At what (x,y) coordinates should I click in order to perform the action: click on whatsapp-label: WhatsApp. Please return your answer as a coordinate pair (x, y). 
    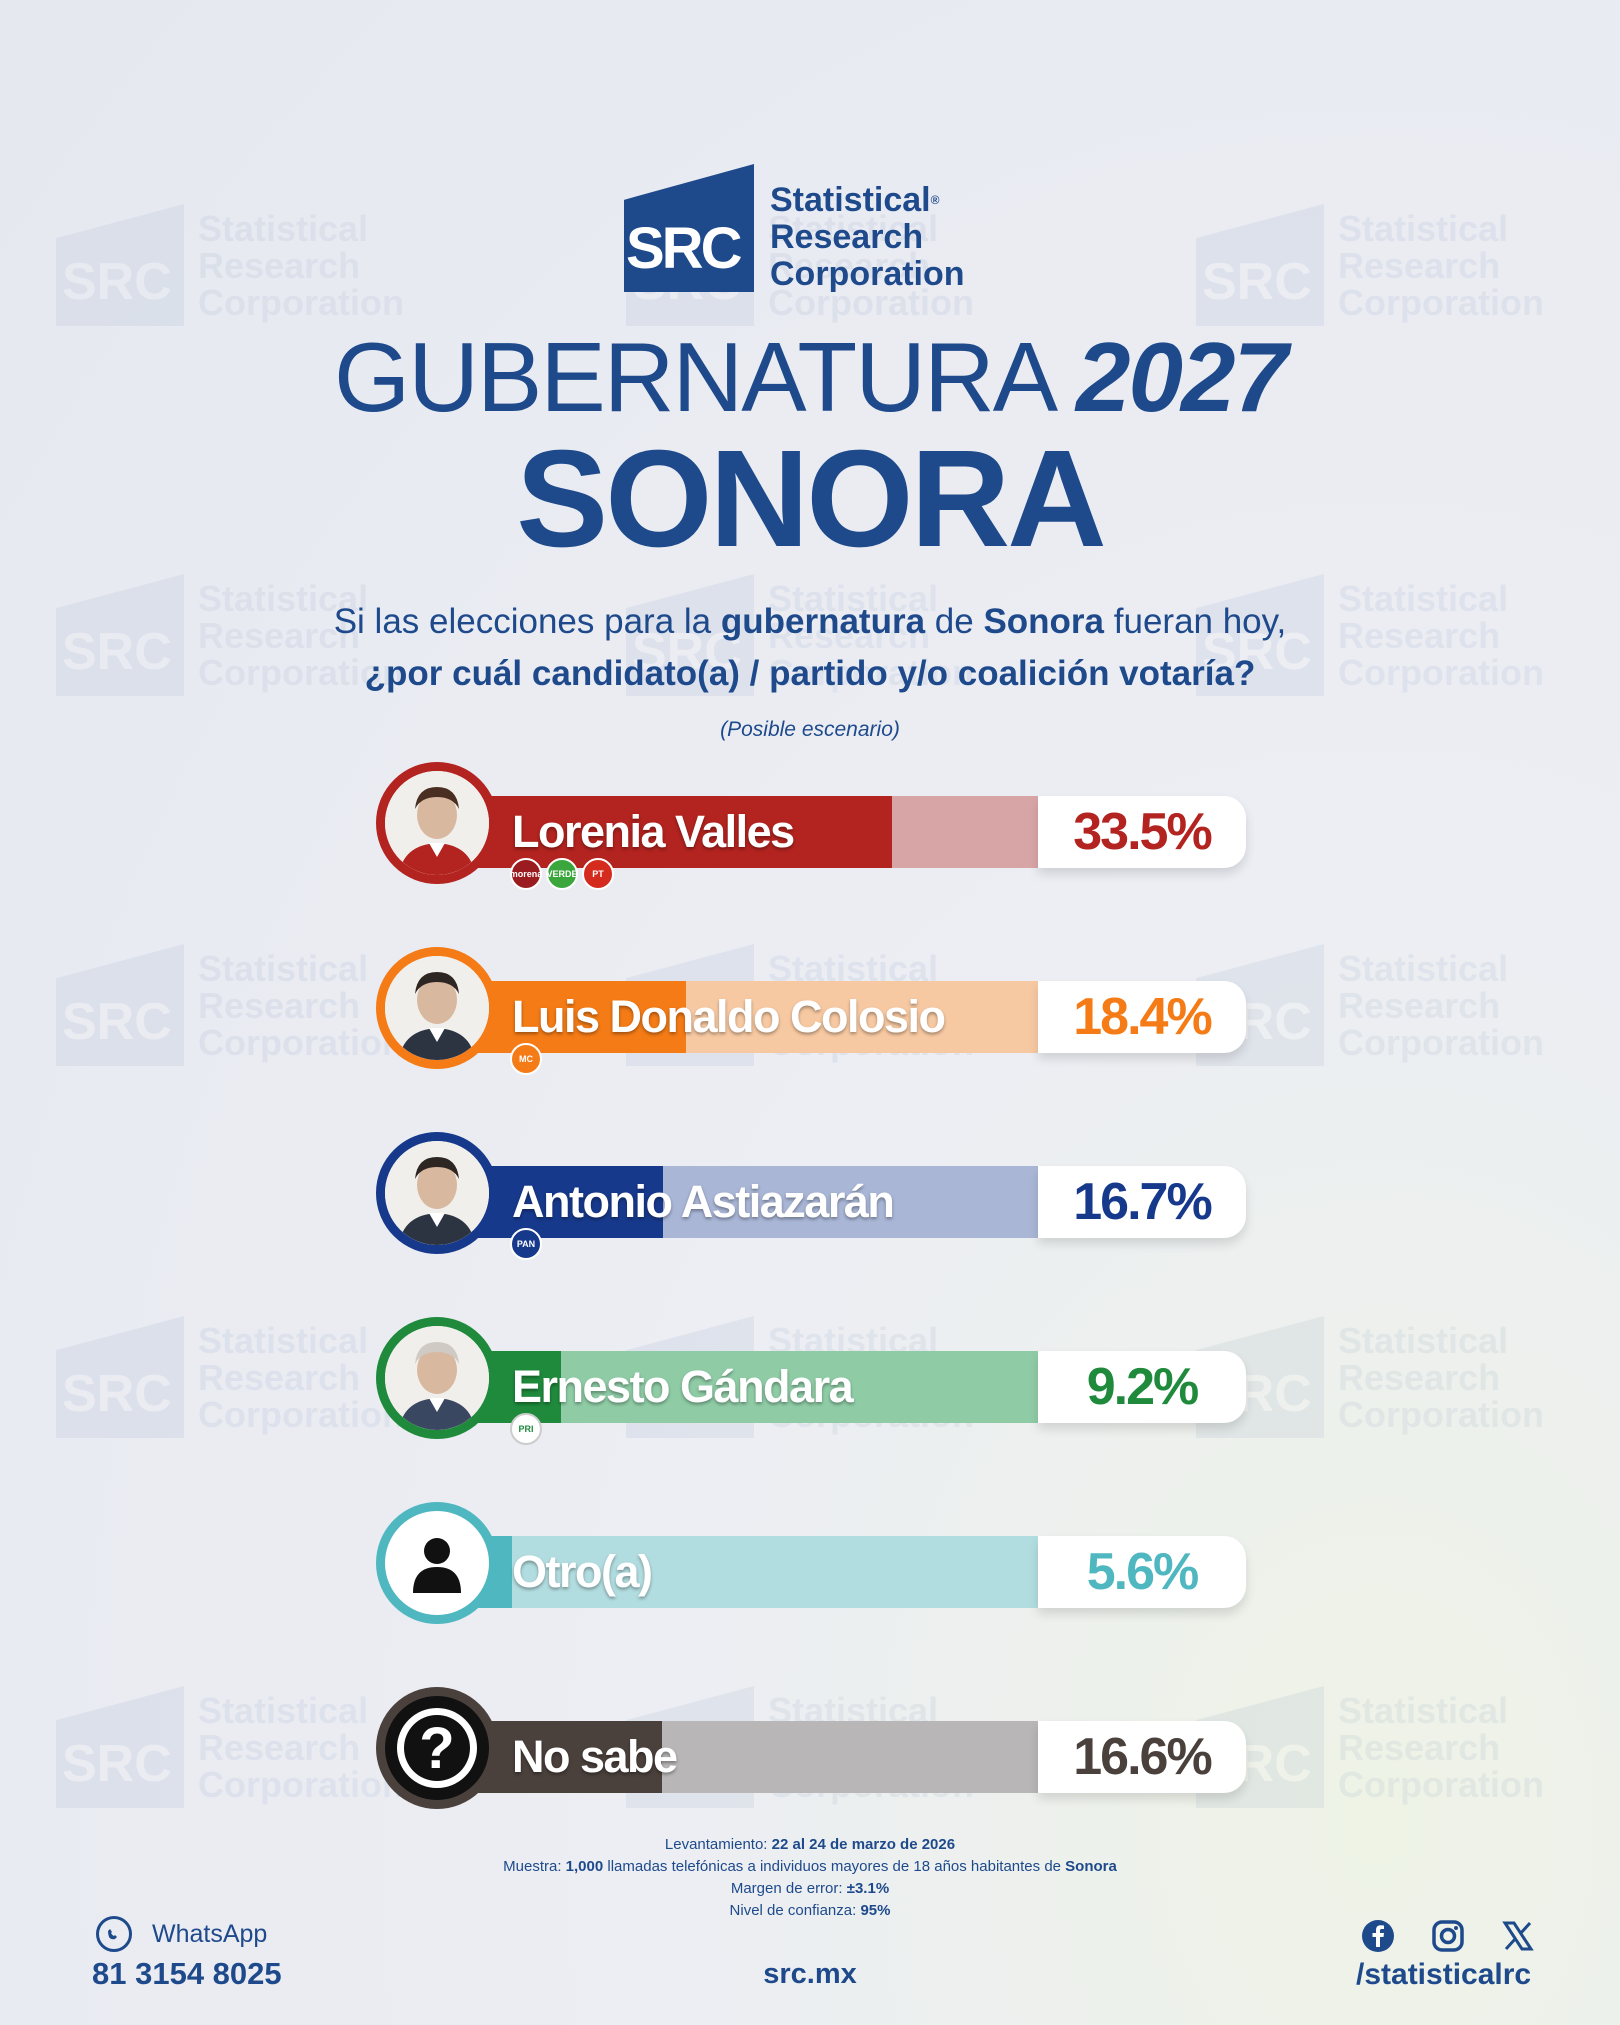
    Looking at the image, I should click on (210, 1933).